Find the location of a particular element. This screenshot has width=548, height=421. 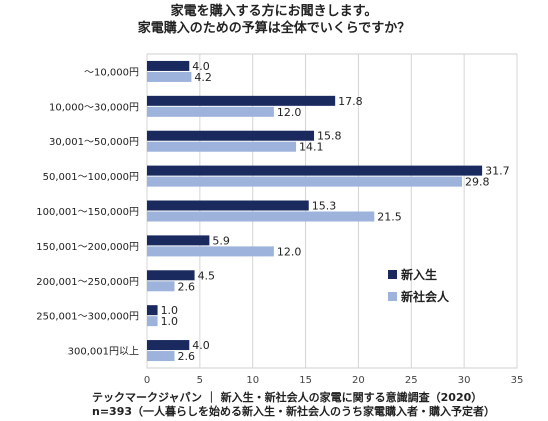

data-label: 29.8 is located at coordinates (477, 182).